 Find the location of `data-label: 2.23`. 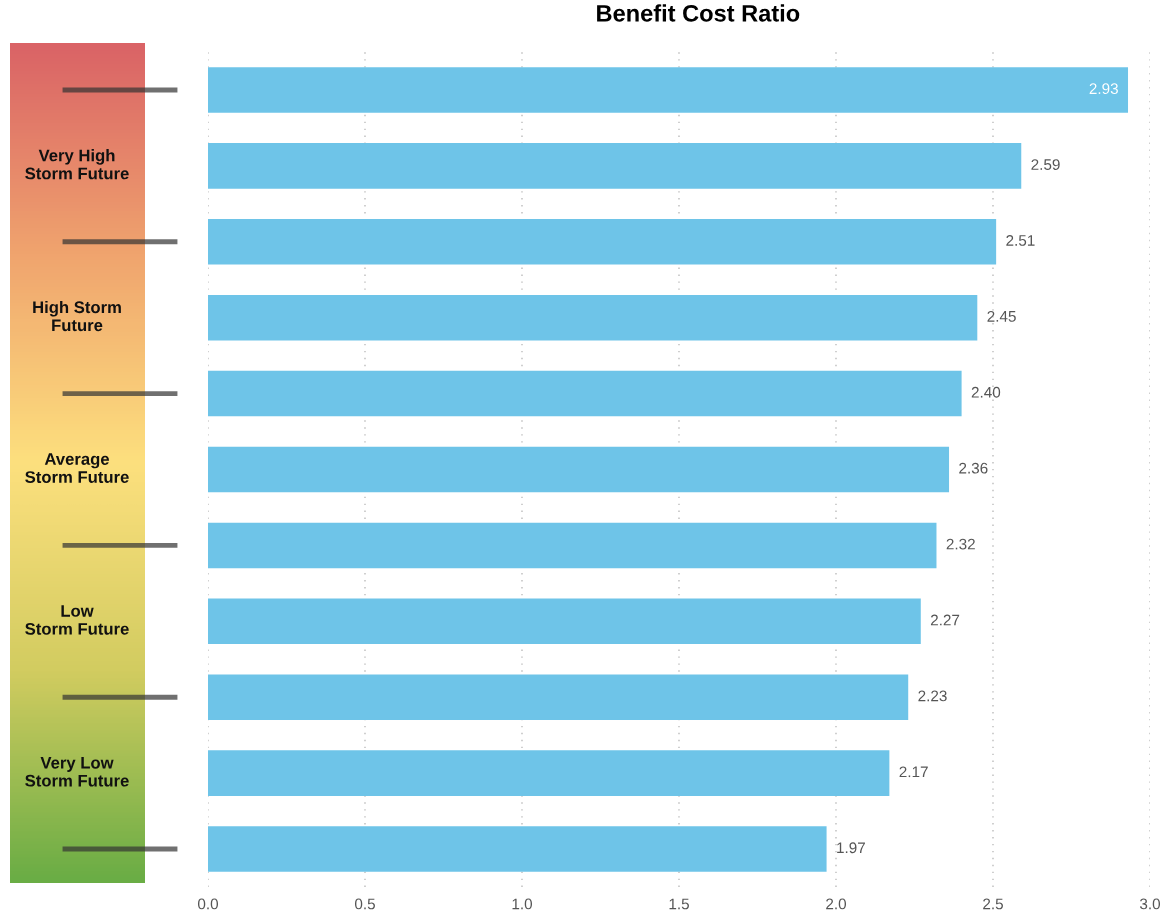

data-label: 2.23 is located at coordinates (932, 696).